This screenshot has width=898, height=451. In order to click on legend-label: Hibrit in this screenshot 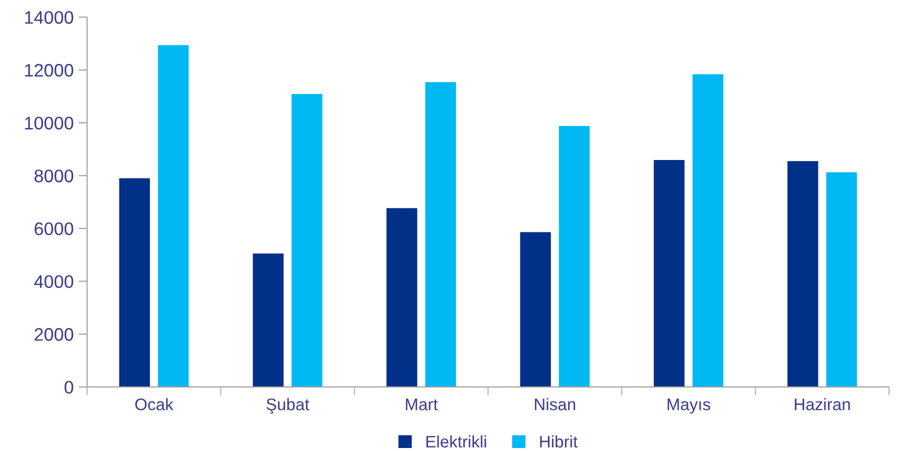, I will do `click(559, 441)`.